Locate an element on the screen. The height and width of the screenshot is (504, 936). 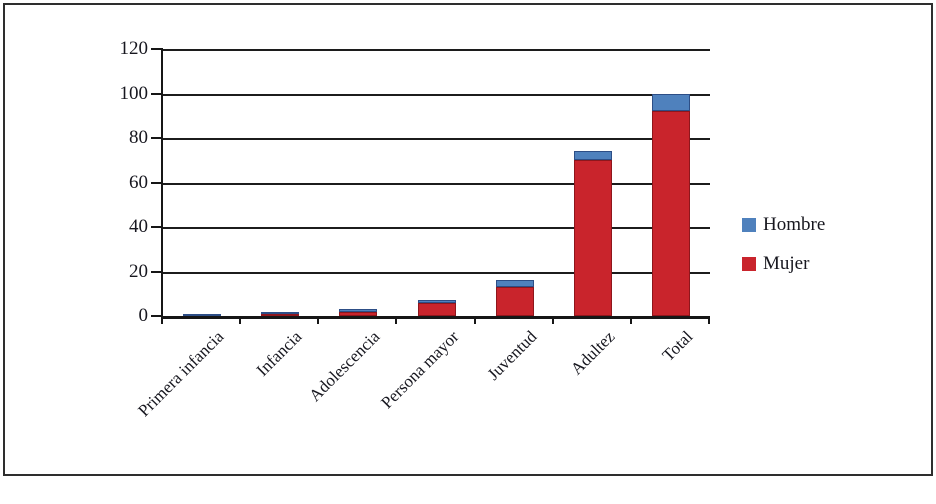
y-axis-tick-label: 40 is located at coordinates (138, 226).